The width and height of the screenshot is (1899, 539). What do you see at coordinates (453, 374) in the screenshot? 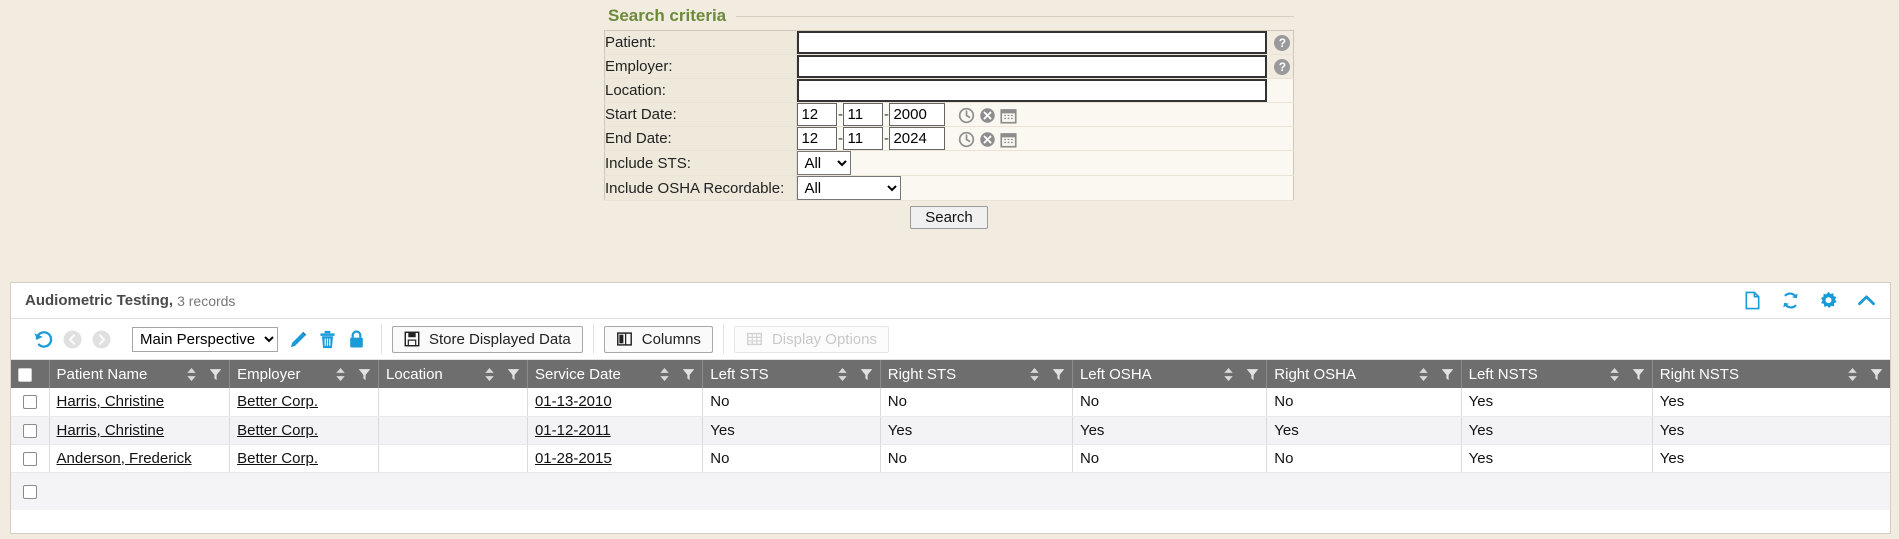
I see `column-header-location: Location` at bounding box center [453, 374].